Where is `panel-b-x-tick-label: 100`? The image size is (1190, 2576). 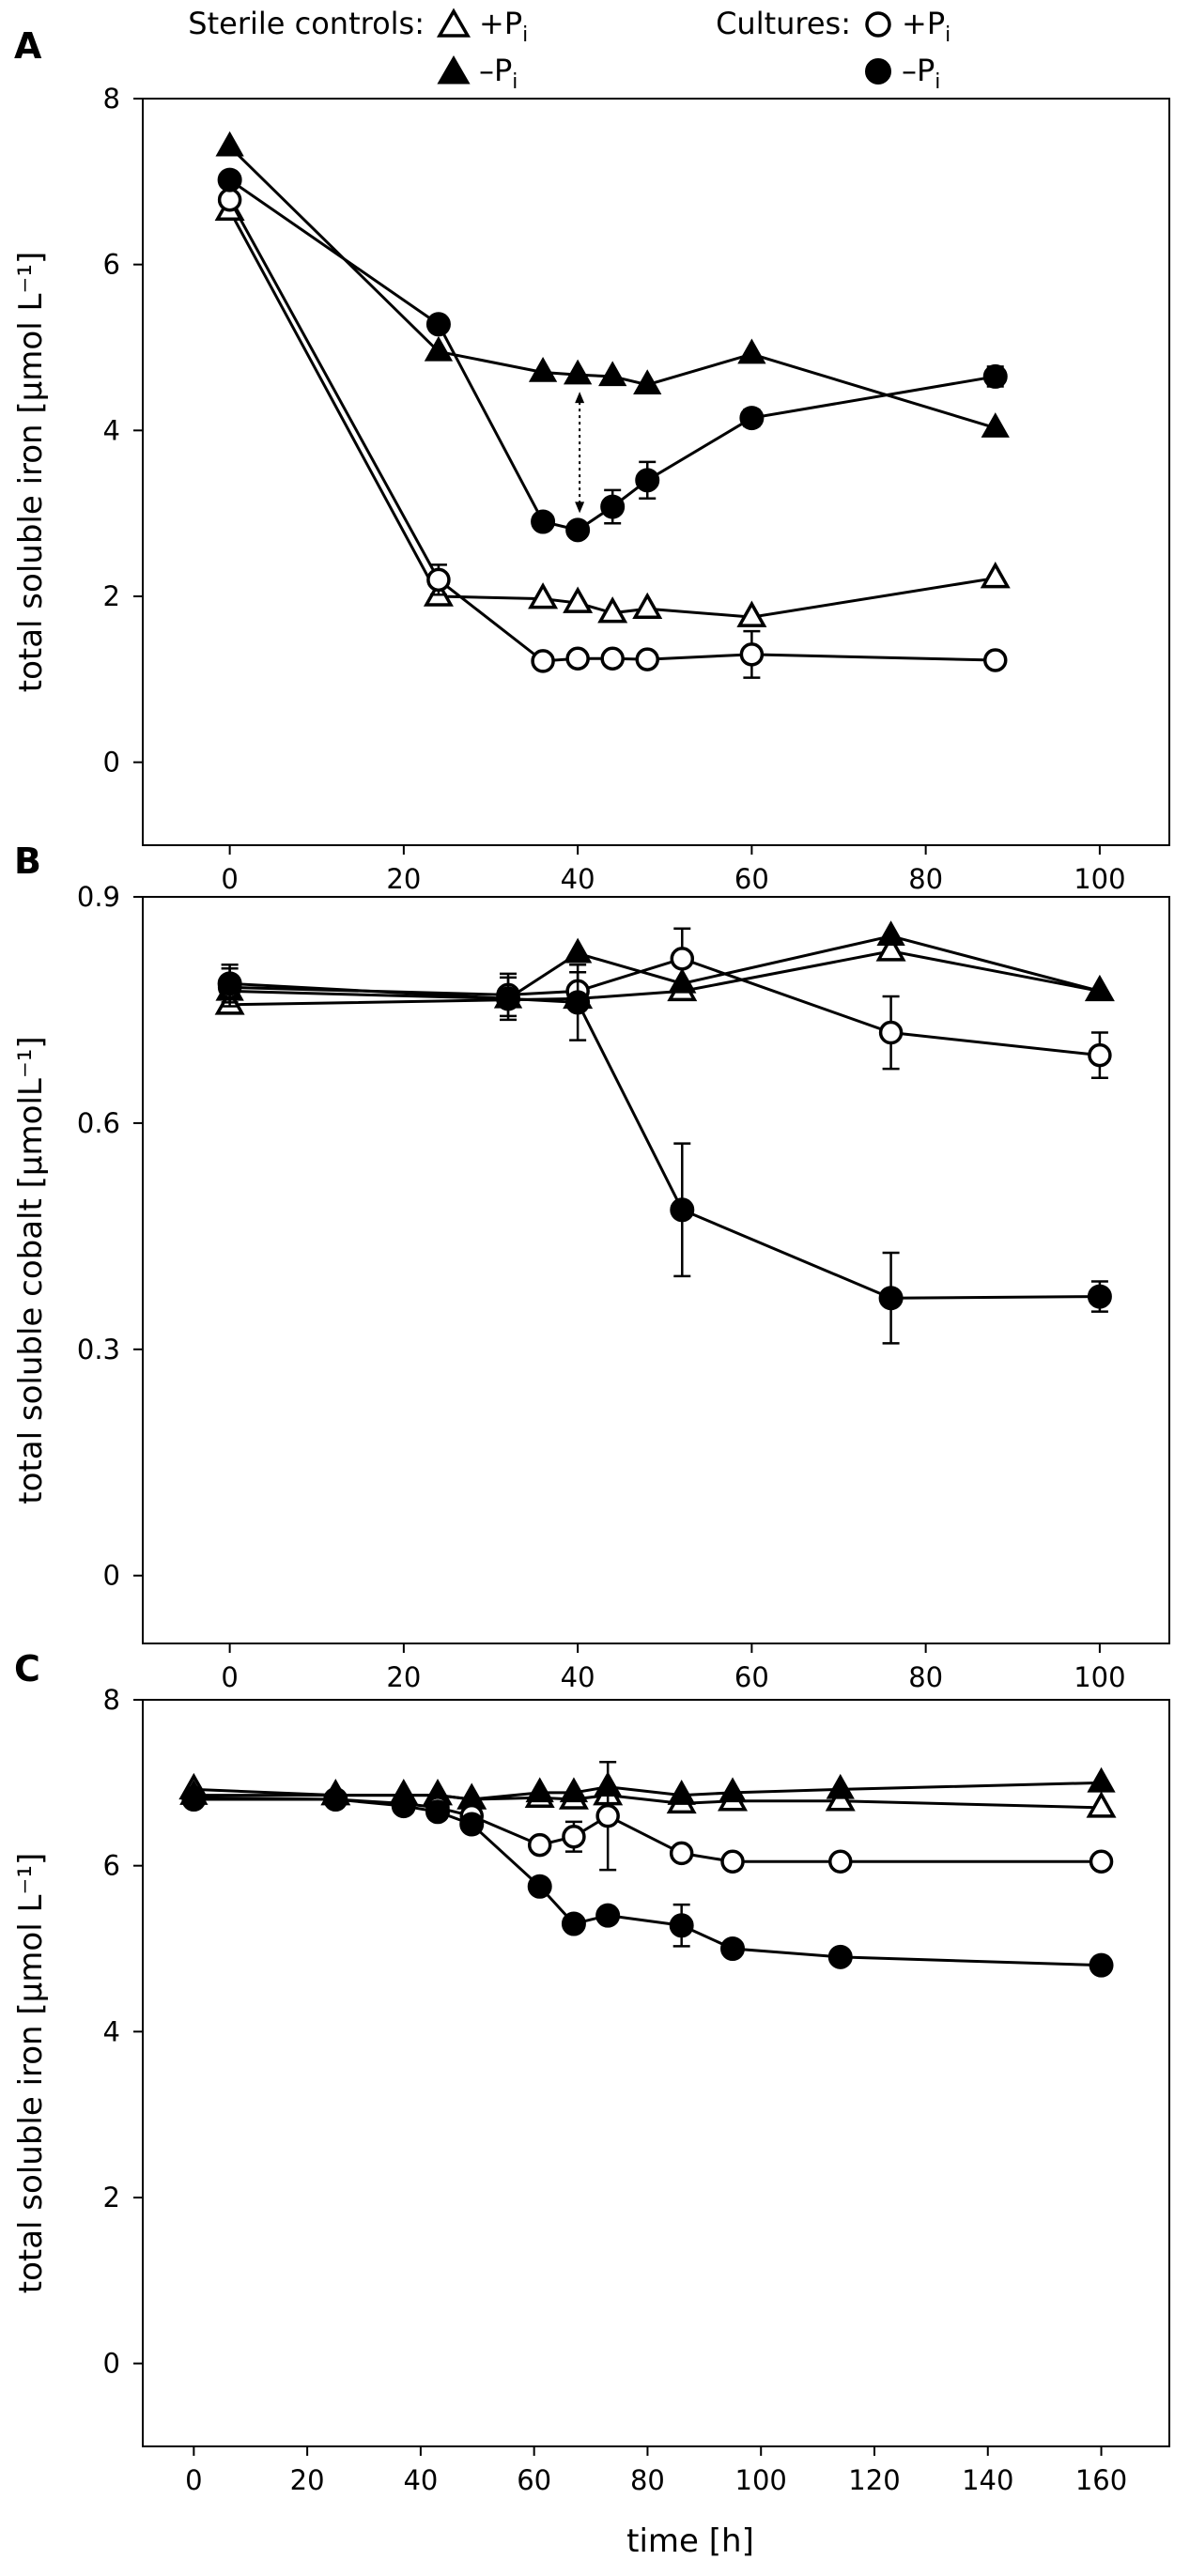
panel-b-x-tick-label: 100 is located at coordinates (1100, 1677).